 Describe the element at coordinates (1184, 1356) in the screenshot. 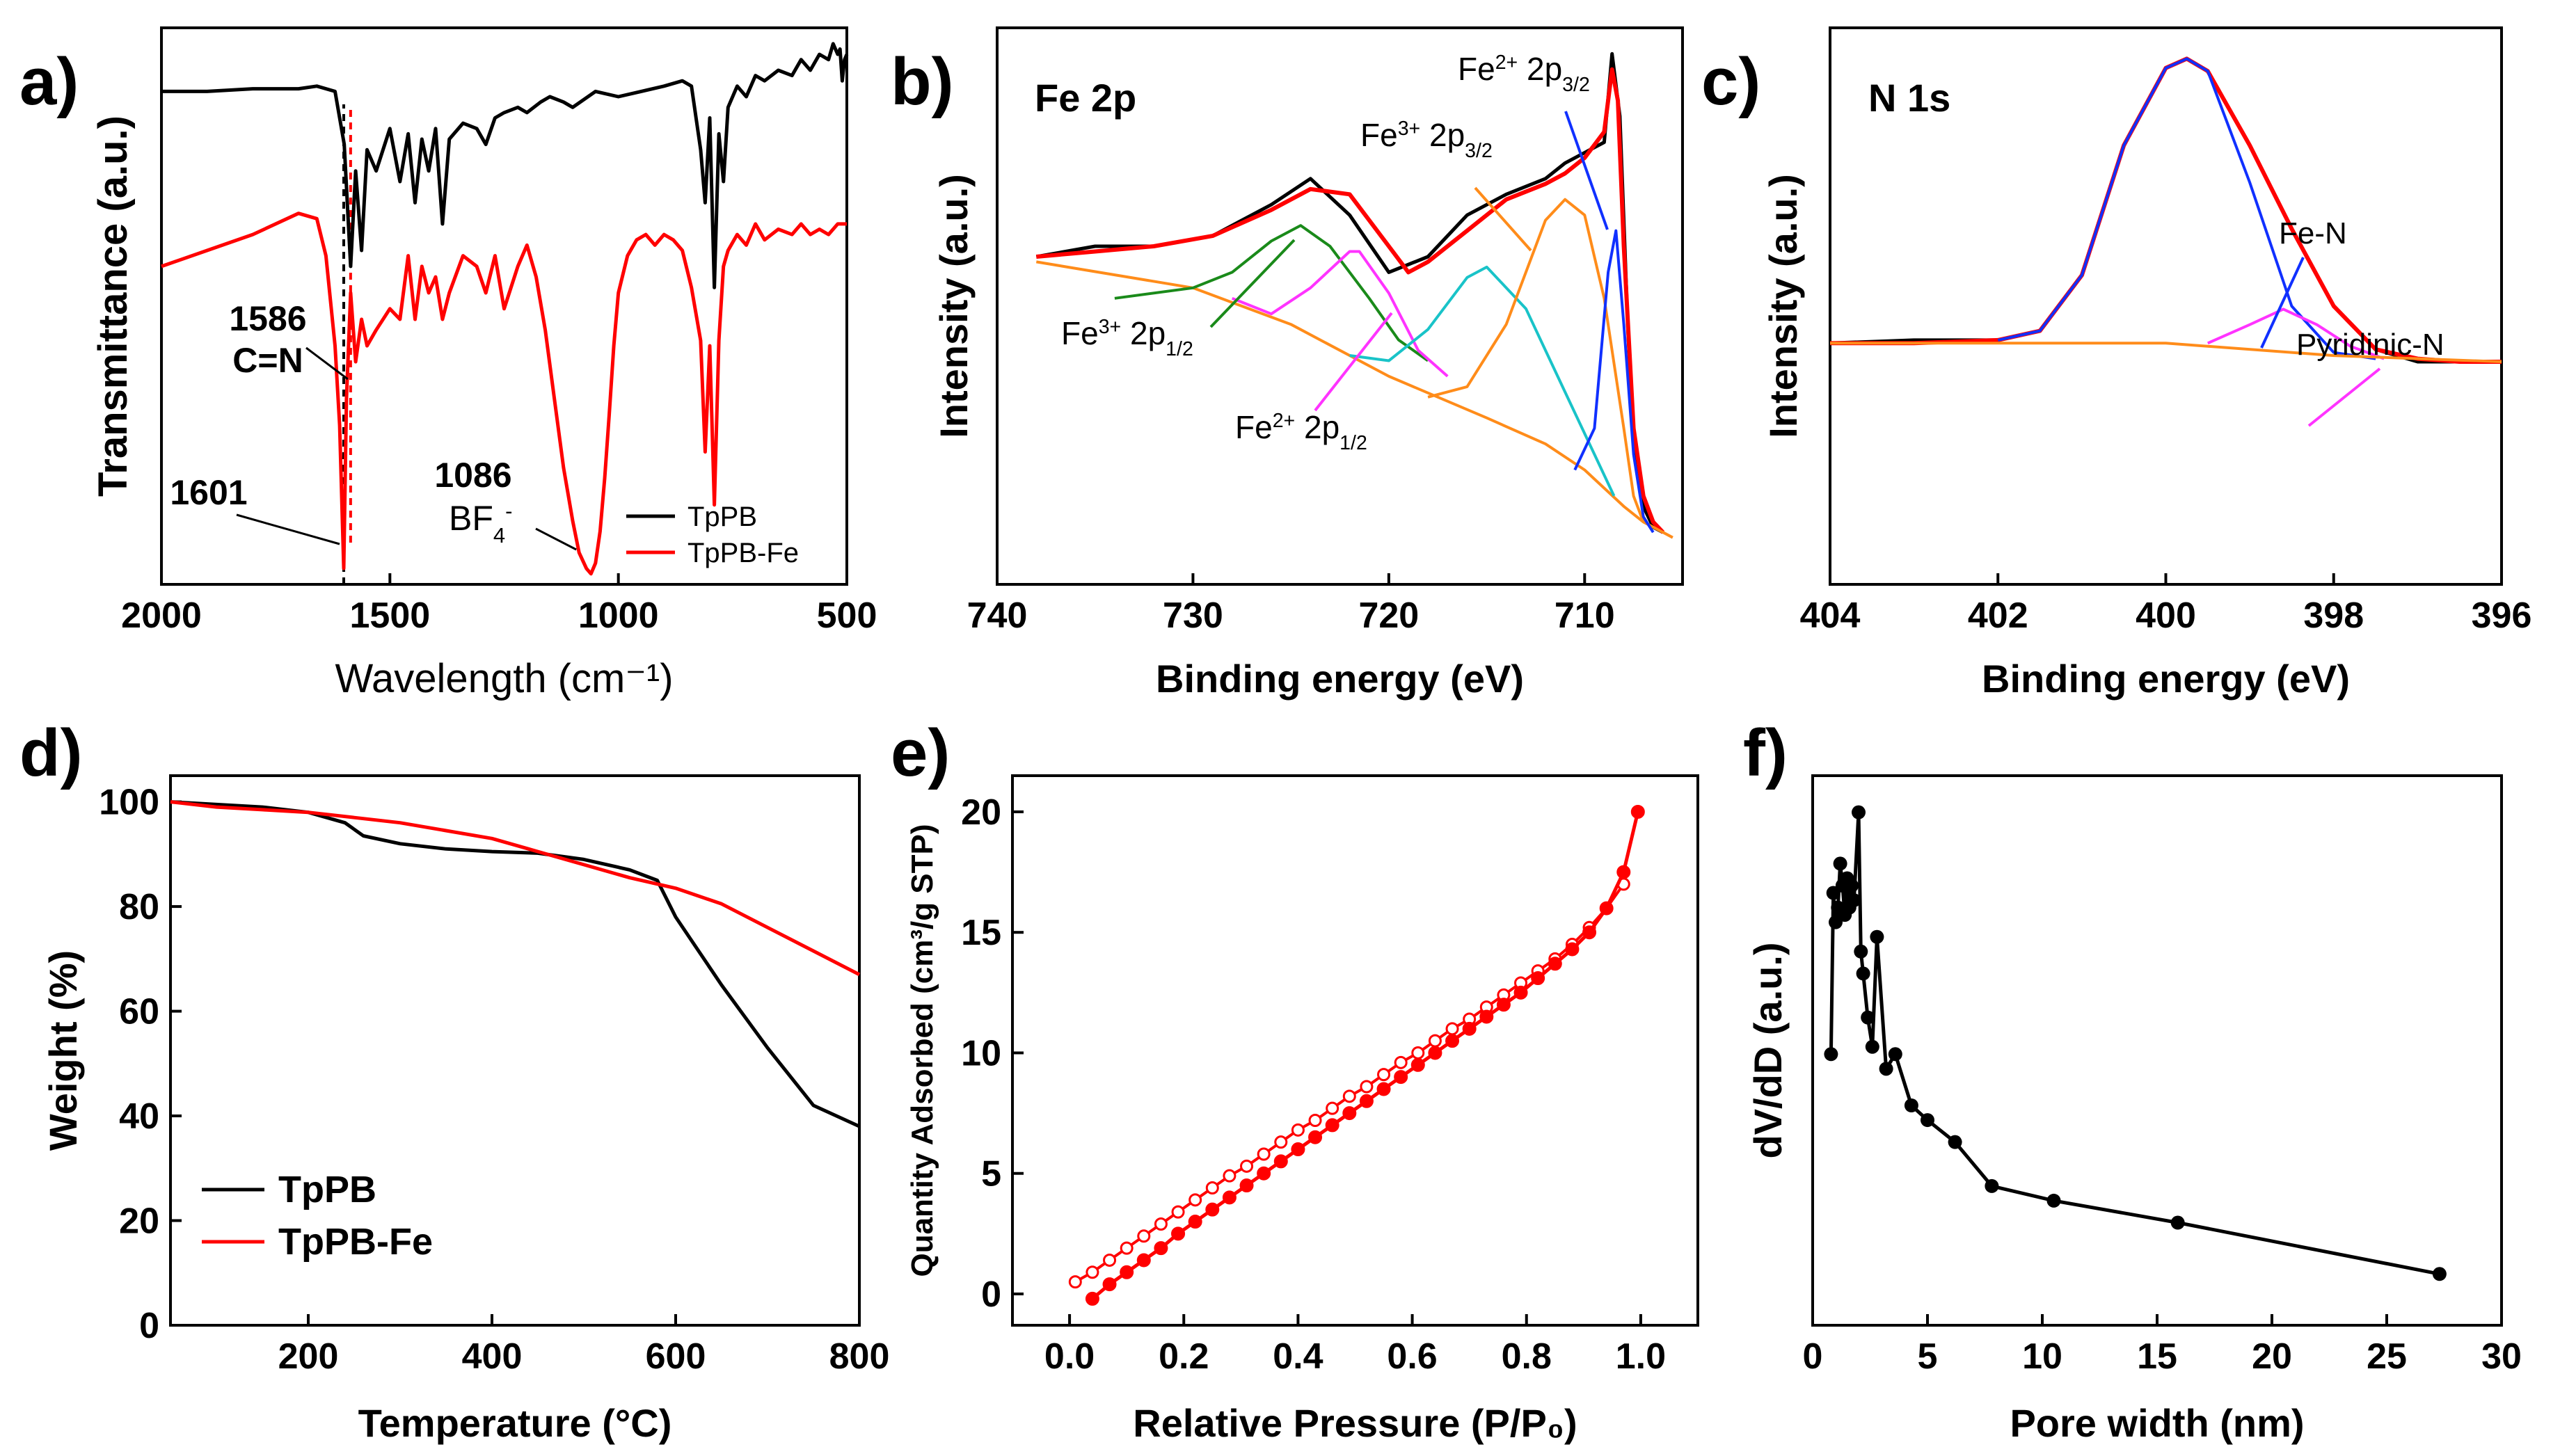

I see `x-tick-label: 0.2` at that location.